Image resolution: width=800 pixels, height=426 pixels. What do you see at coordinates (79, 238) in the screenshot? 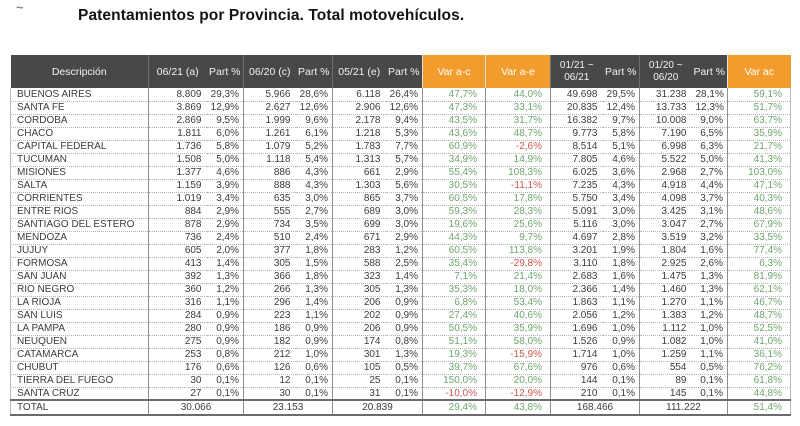
I see `province-cell: MENDOZA` at bounding box center [79, 238].